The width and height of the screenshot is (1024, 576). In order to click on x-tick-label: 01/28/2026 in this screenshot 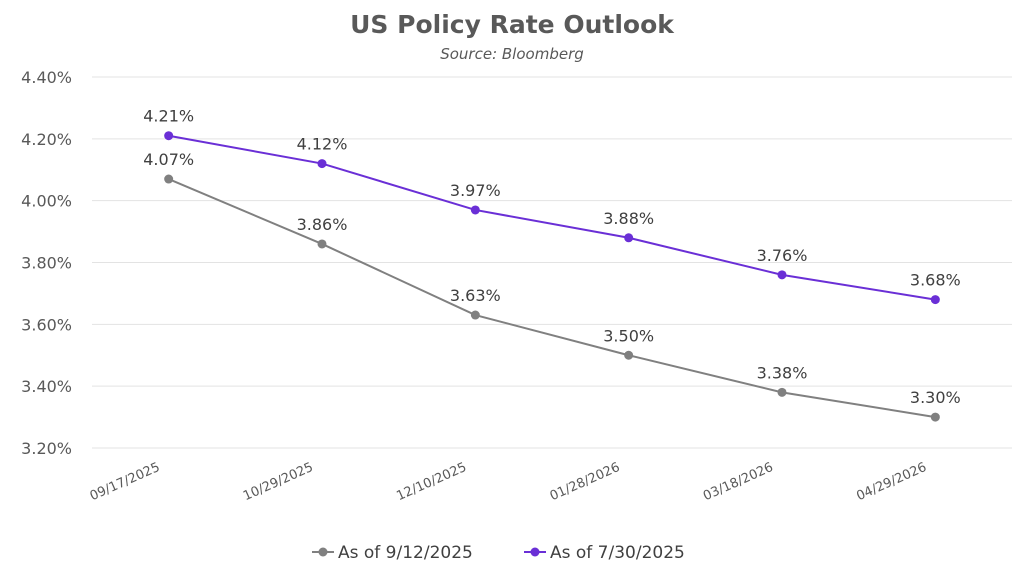, I will do `click(585, 482)`.